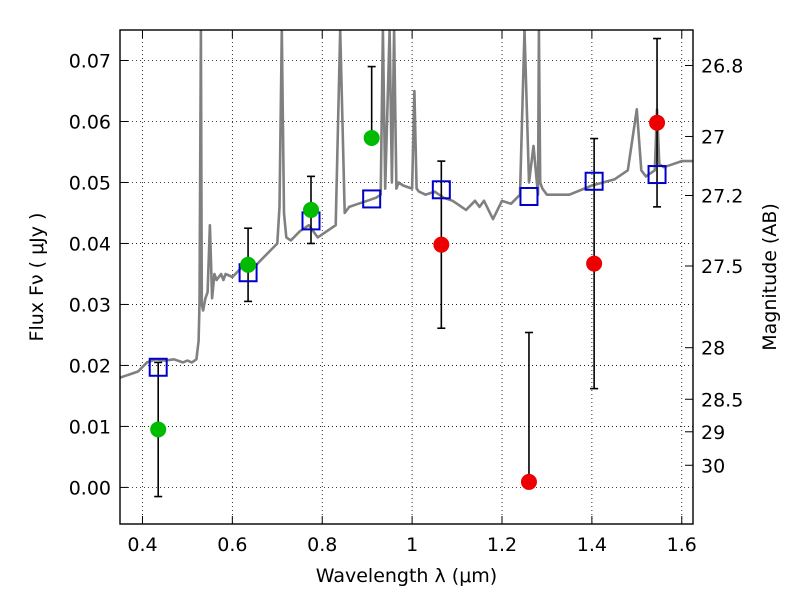 This screenshot has width=800, height=600. Describe the element at coordinates (722, 197) in the screenshot. I see `y2-tick-label: 27.2` at that location.